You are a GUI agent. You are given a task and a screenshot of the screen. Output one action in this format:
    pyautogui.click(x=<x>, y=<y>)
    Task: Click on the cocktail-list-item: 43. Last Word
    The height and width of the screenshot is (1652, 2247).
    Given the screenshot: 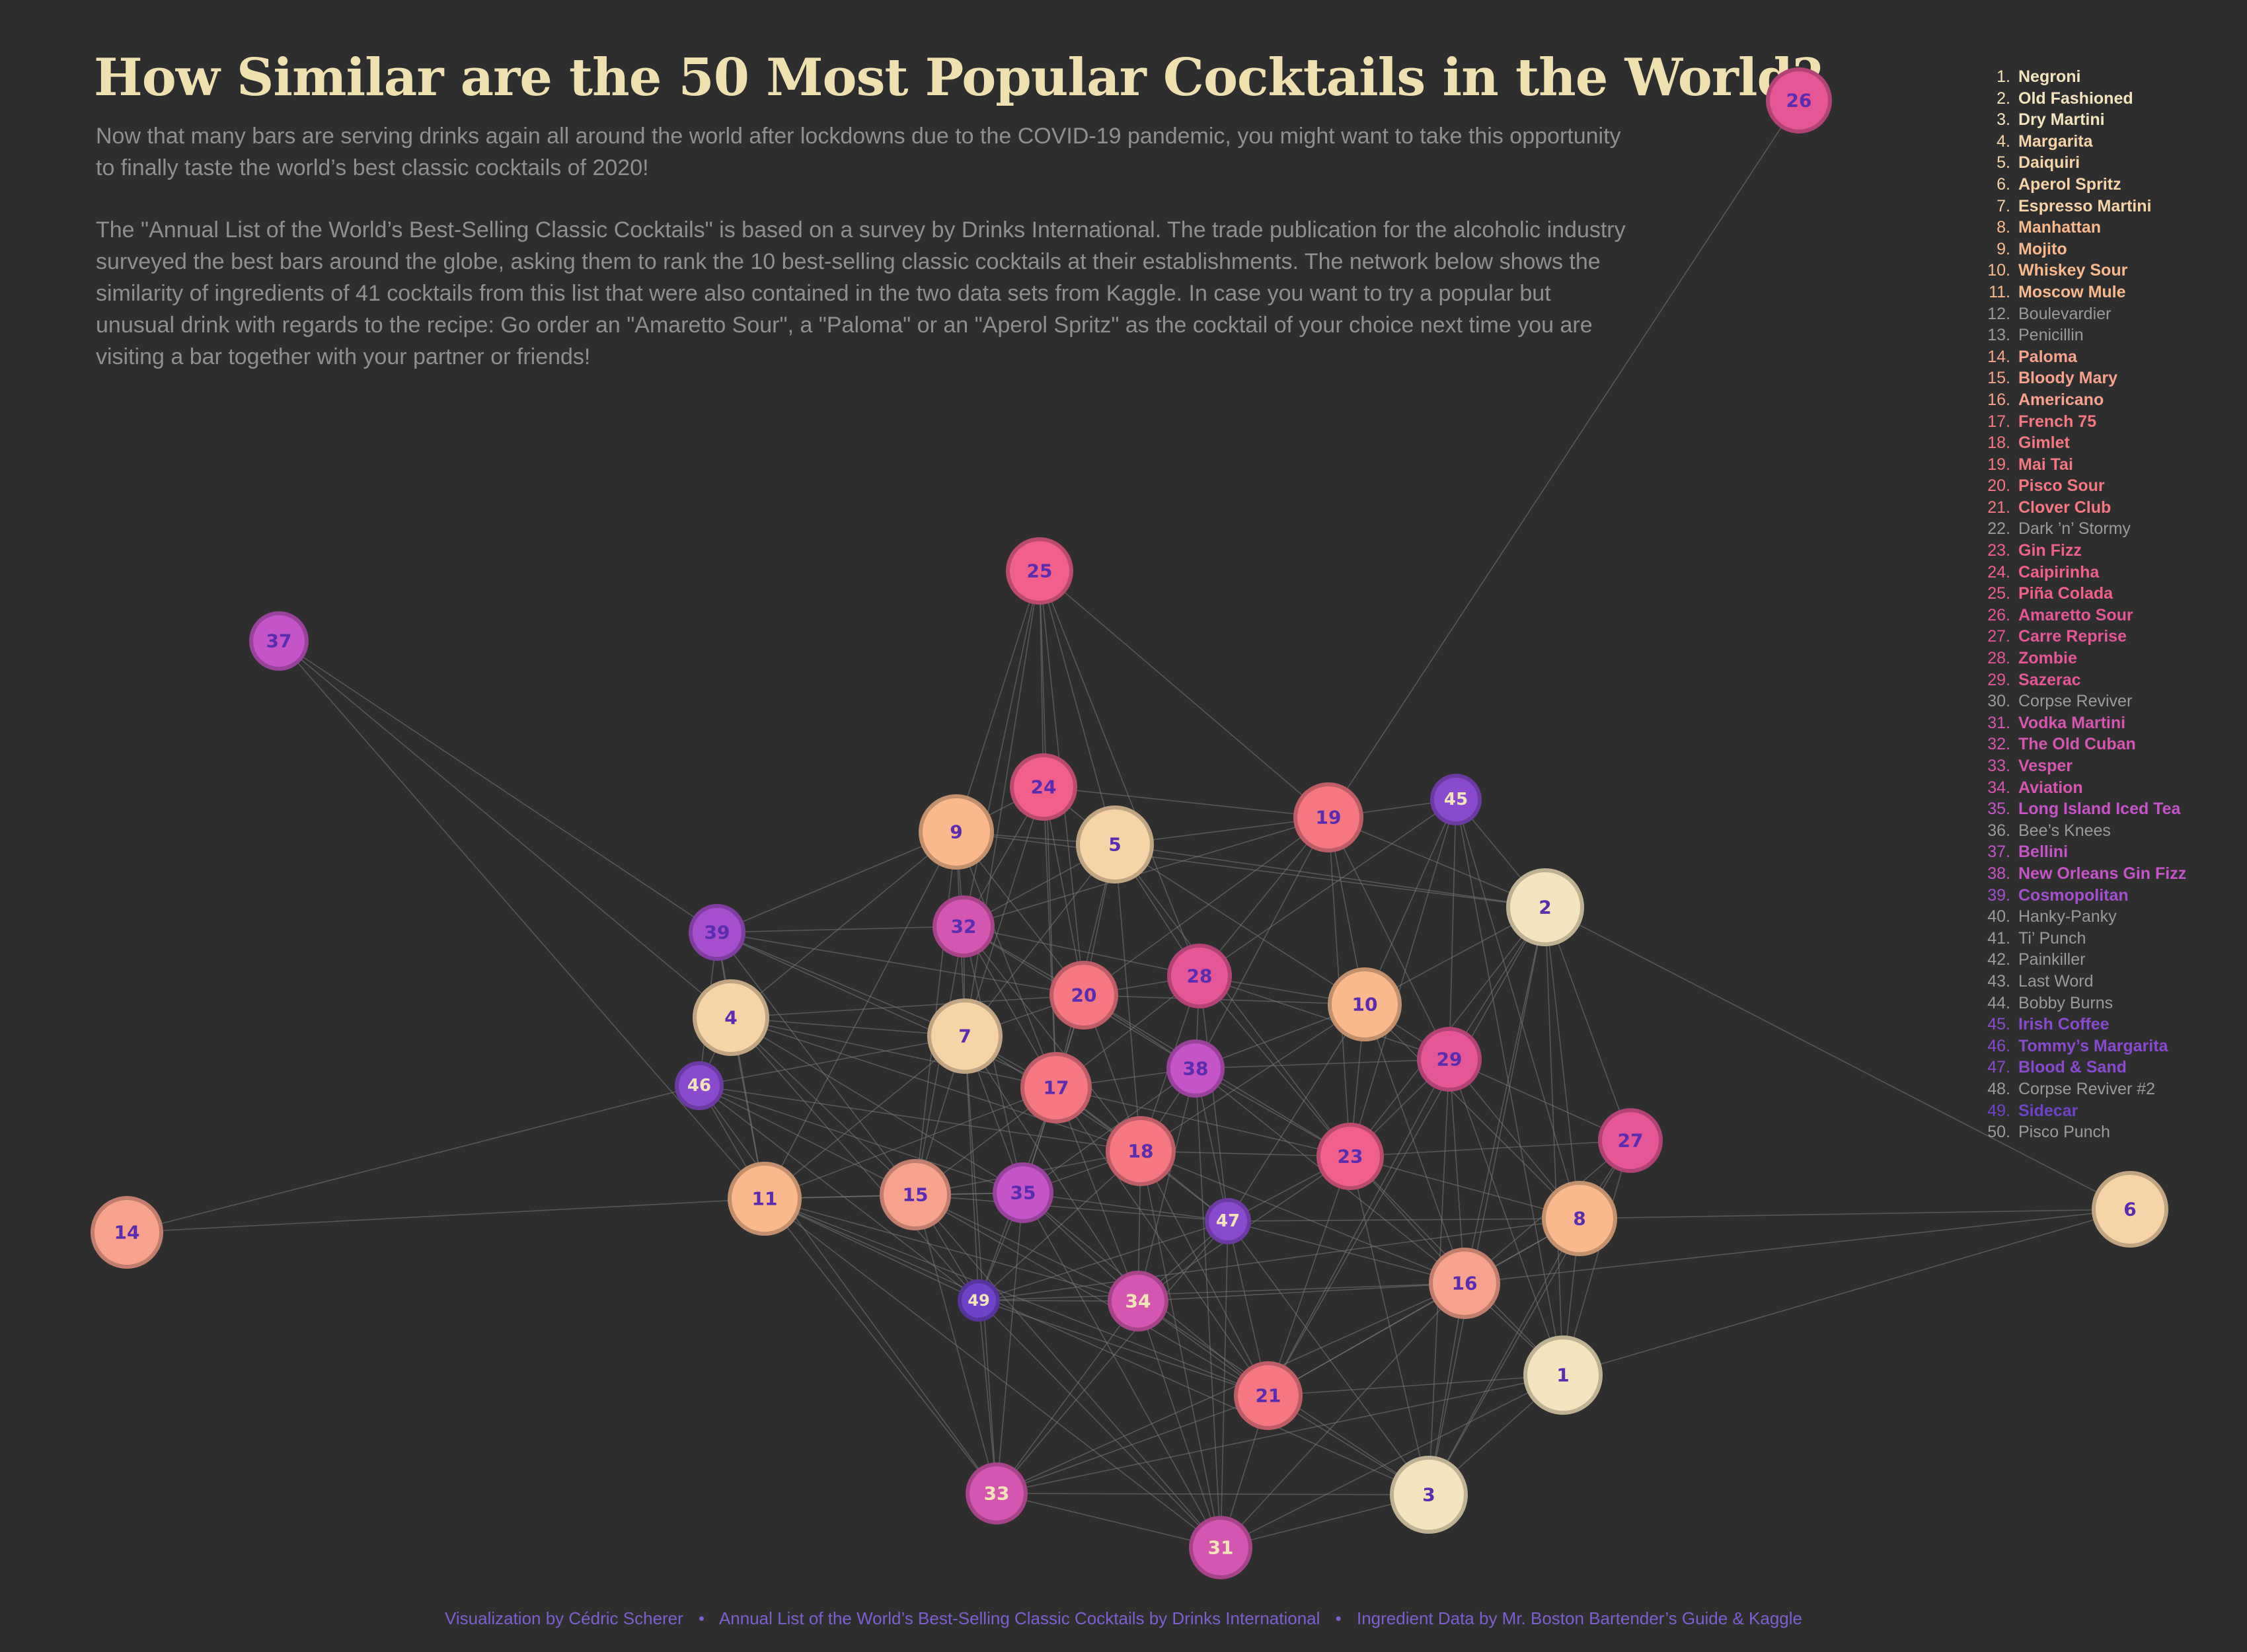 What is the action you would take?
    pyautogui.click(x=2108, y=982)
    